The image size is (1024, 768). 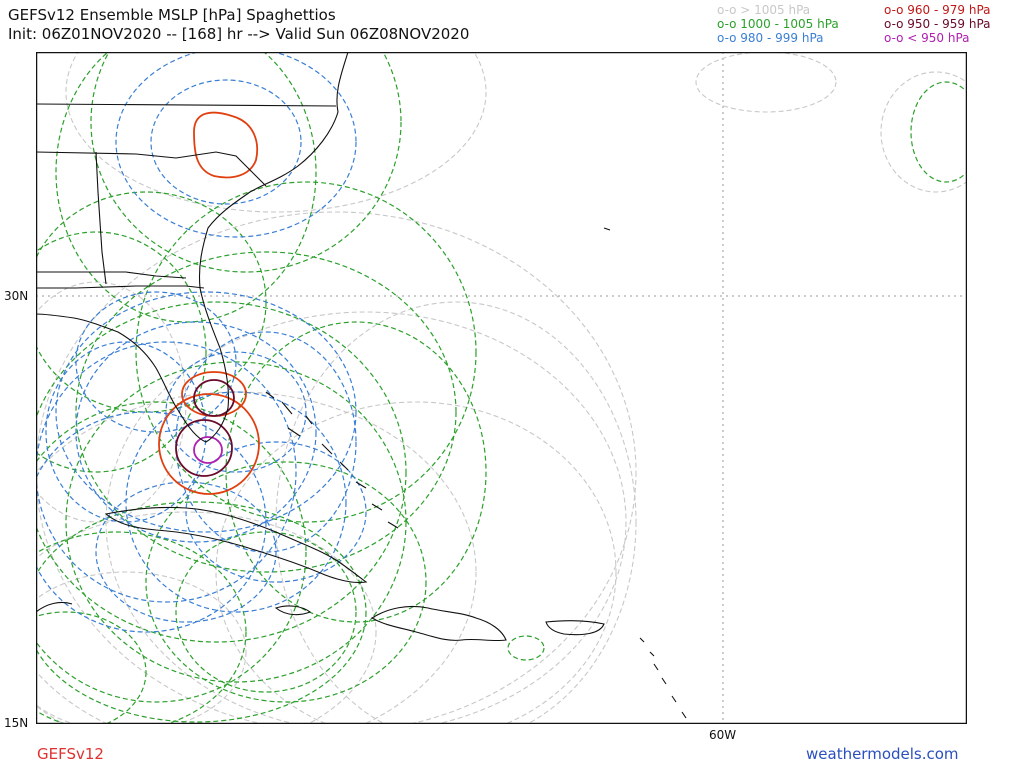 What do you see at coordinates (927, 38) in the screenshot?
I see `legend-item-below-950: o-o < 950 hPa` at bounding box center [927, 38].